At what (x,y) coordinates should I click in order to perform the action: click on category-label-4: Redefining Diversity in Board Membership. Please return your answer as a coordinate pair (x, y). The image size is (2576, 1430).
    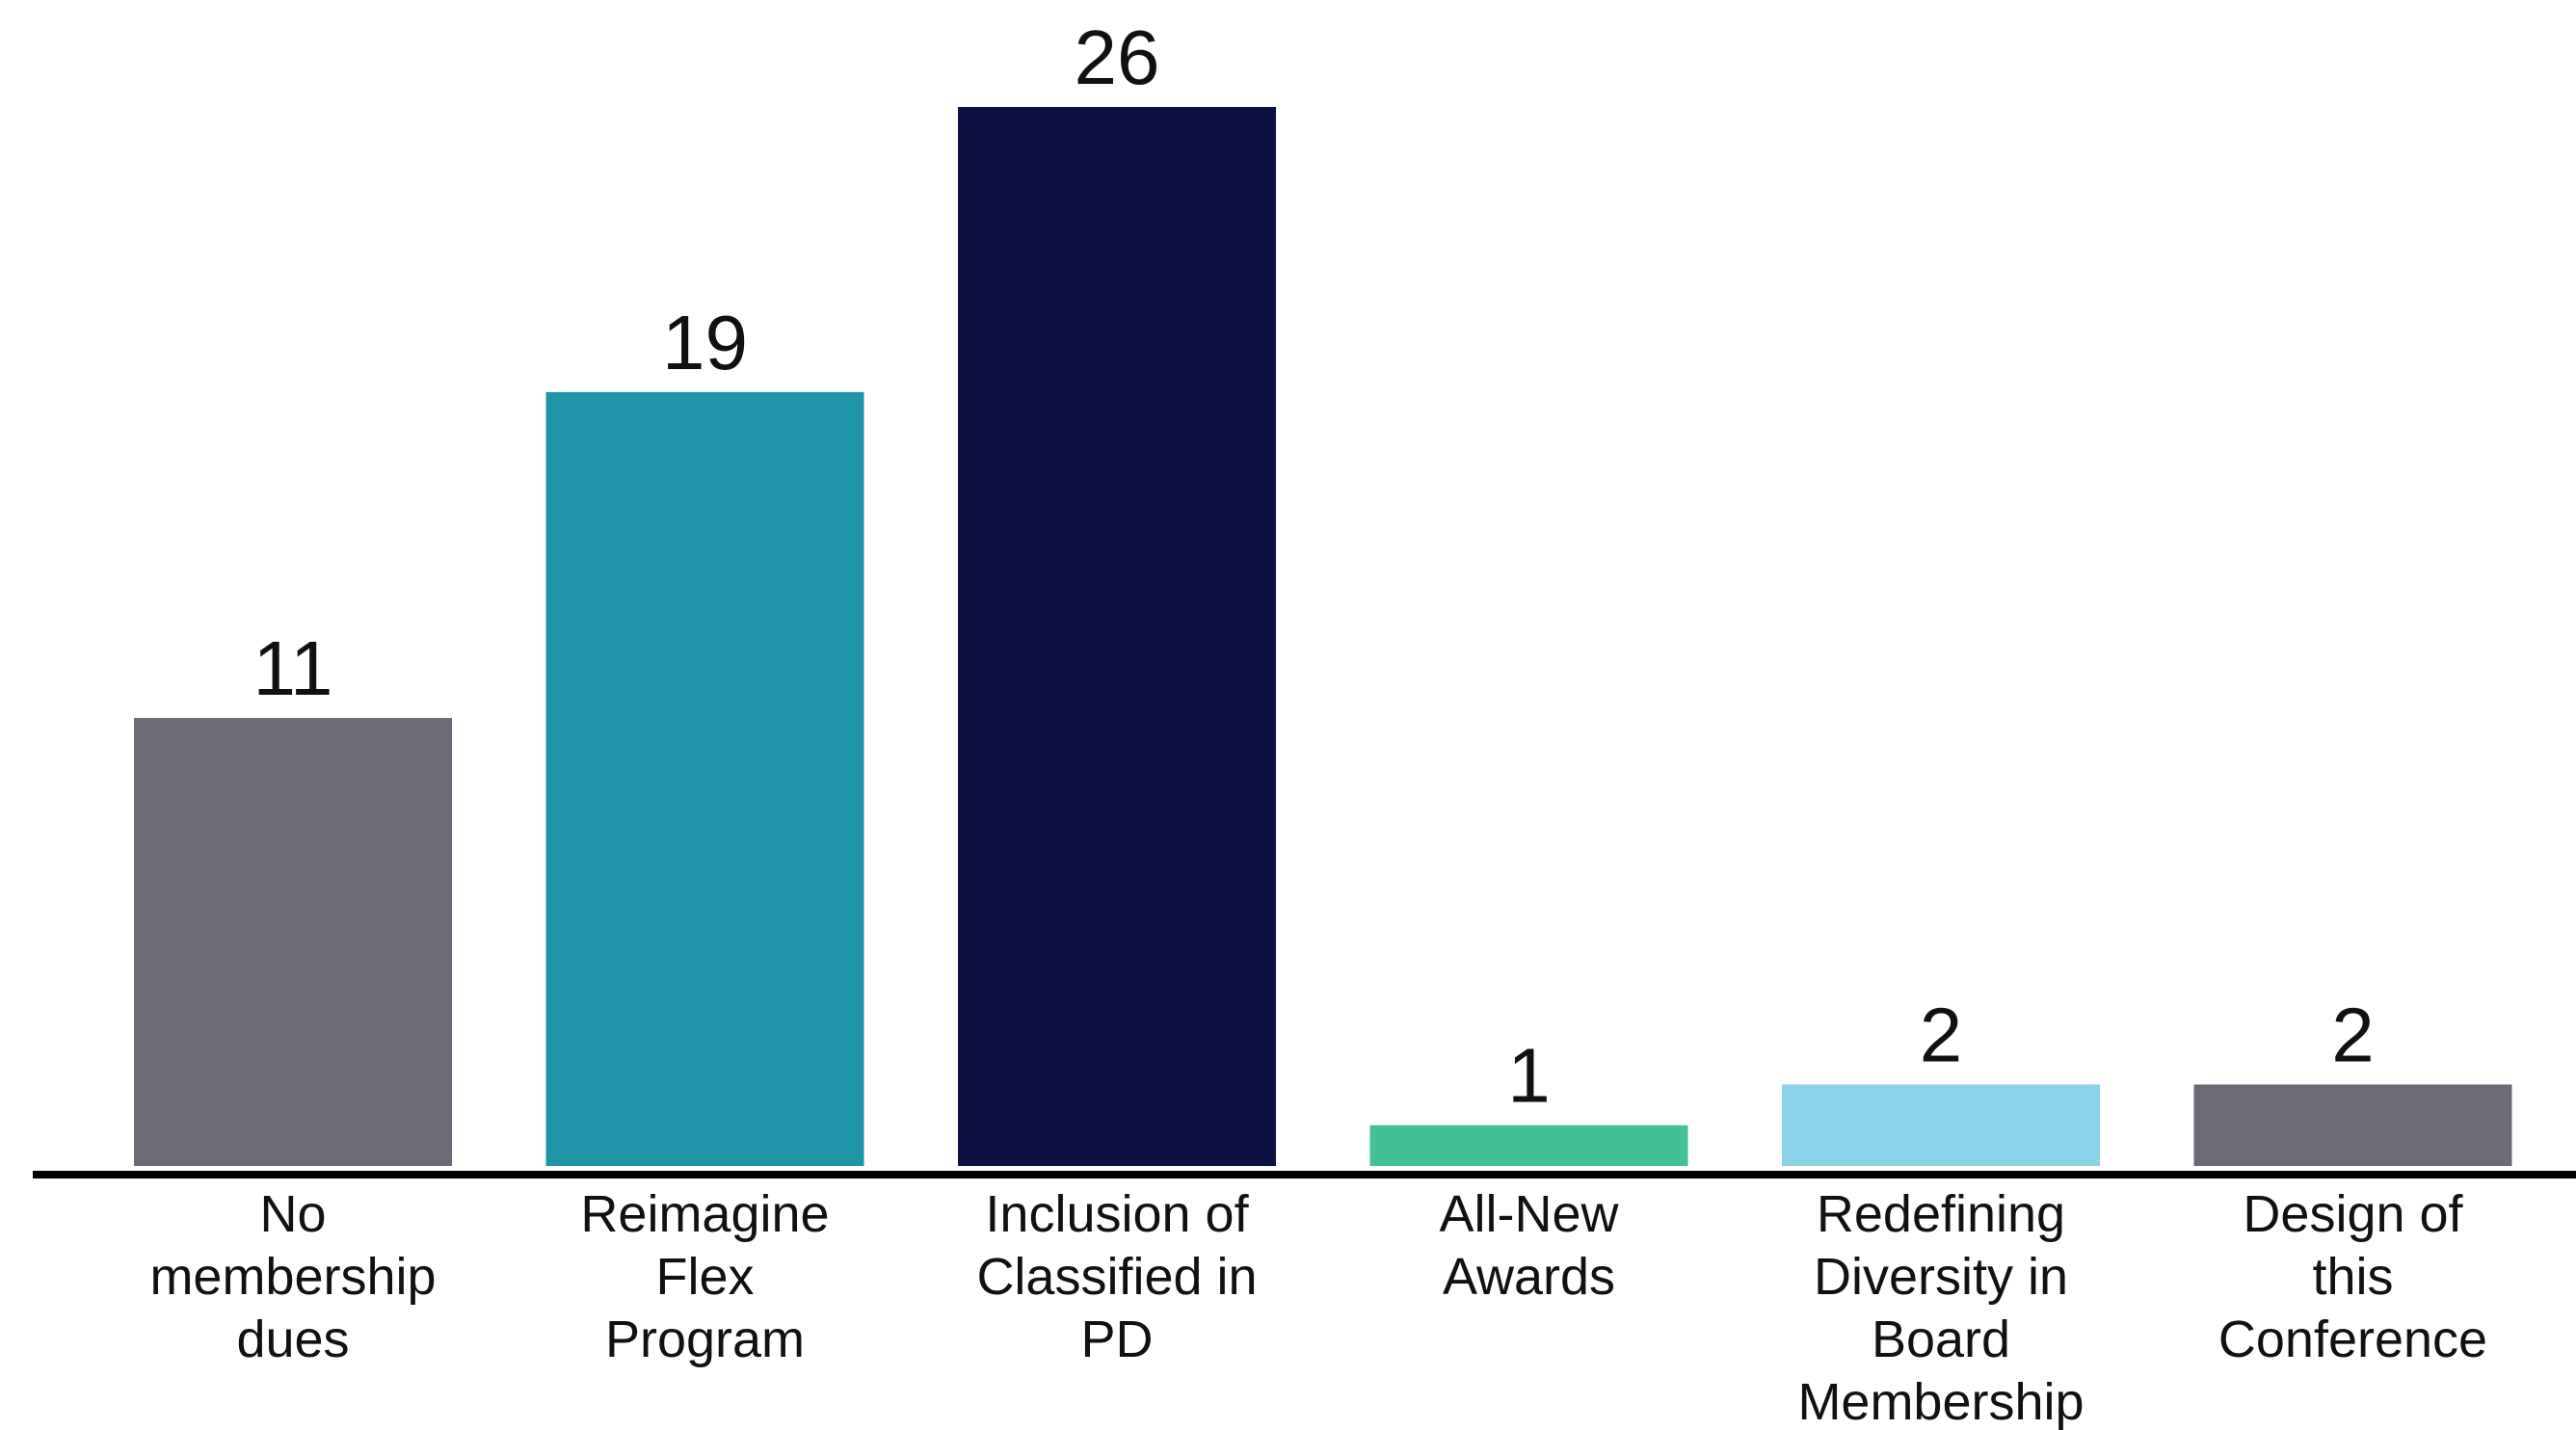
    Looking at the image, I should click on (1940, 1307).